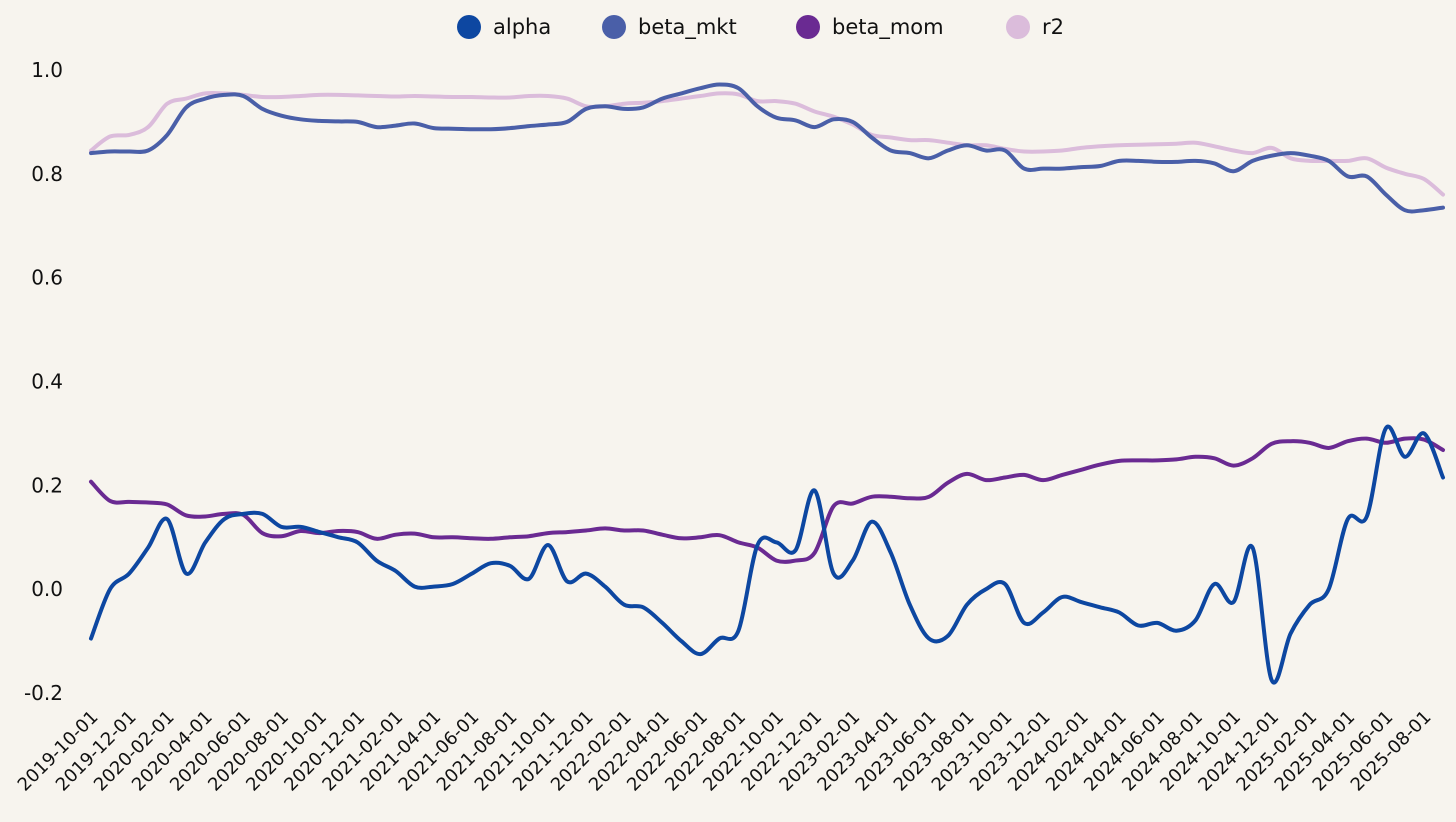 The height and width of the screenshot is (822, 1456). Describe the element at coordinates (43, 693) in the screenshot. I see `y-tick-label: -0.2` at that location.